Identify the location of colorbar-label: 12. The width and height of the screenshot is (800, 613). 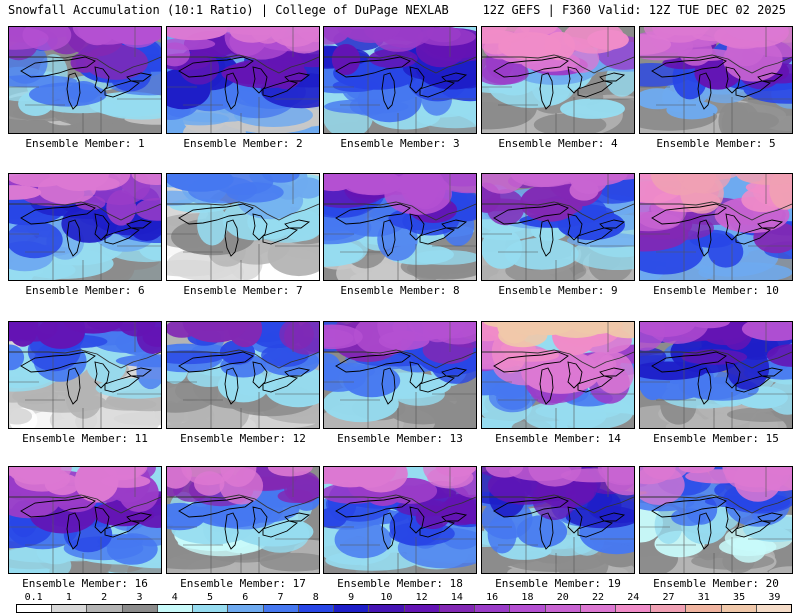
(421, 597).